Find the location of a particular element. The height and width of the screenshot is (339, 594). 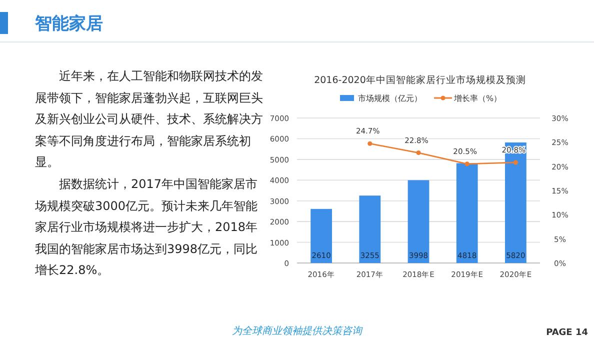

text: 近年来，在人工智能和物联网技术的发展带领下，智能家居蓬勃兴起，互联网巨头及新兴创业公司从硬件、技术、系统解决方案等不同角度进行布局，智能家居系统初显。 is located at coordinates (149, 119).